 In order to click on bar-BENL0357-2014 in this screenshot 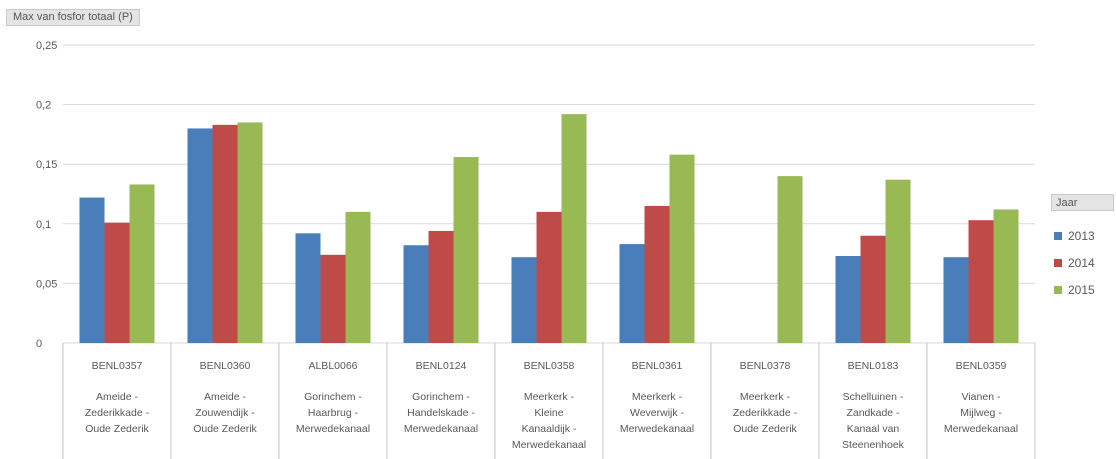, I will do `click(117, 282)`.